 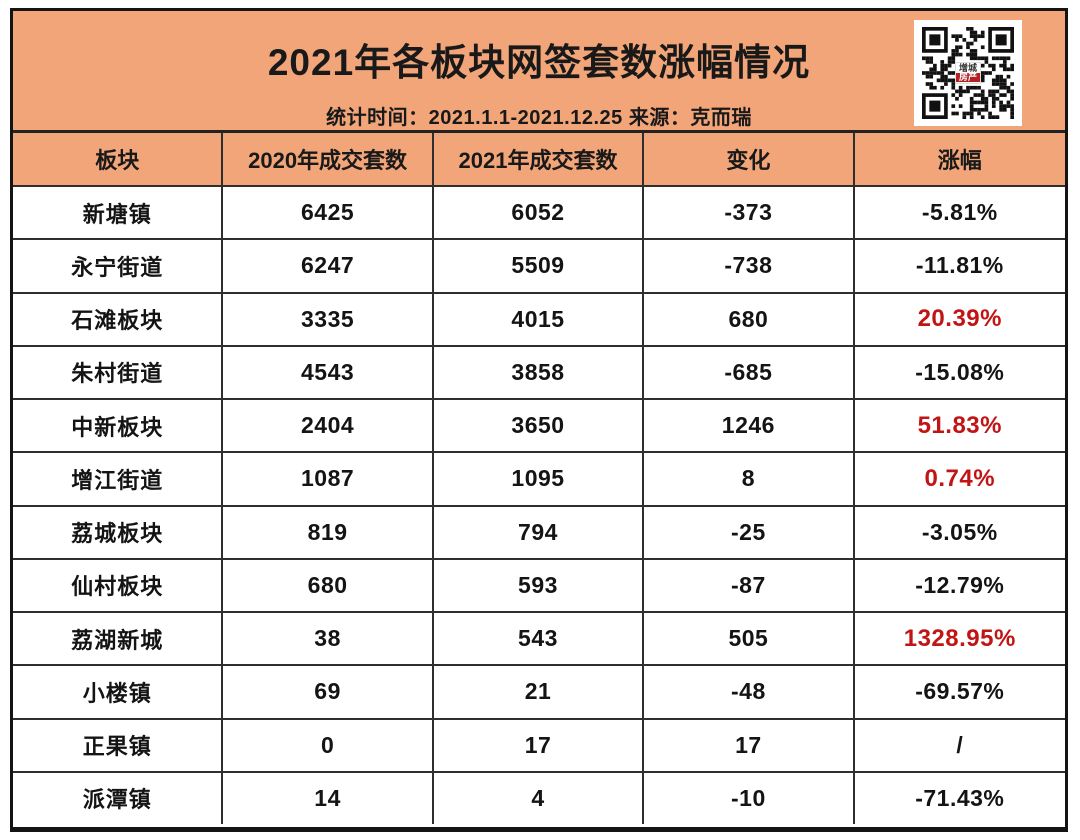 I want to click on cell-growth-pct: -11.81%, so click(x=959, y=265).